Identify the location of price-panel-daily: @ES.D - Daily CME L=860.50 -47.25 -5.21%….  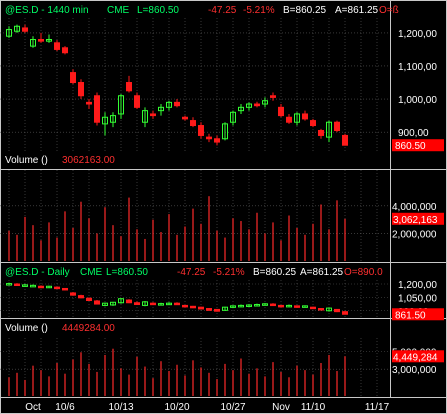
(224, 294).